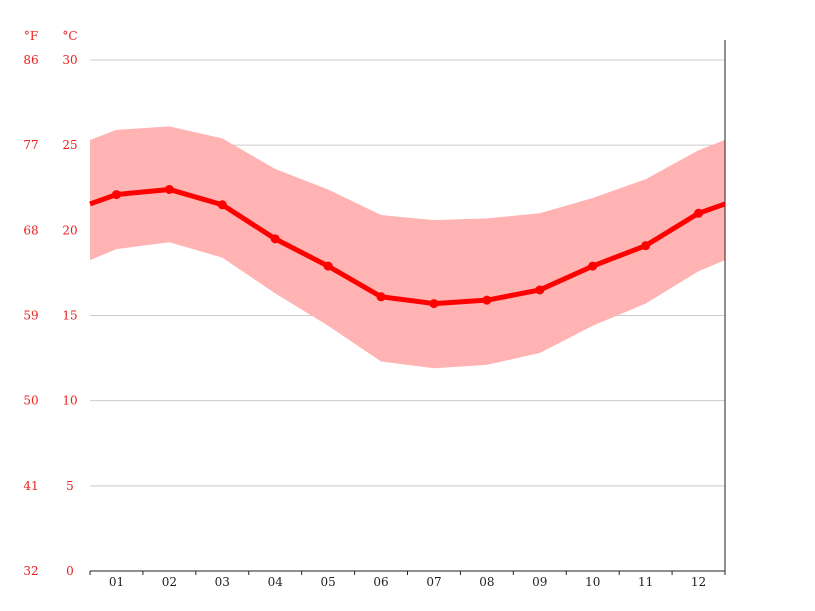 The height and width of the screenshot is (611, 815). What do you see at coordinates (327, 582) in the screenshot?
I see `x-tick-label: 05` at bounding box center [327, 582].